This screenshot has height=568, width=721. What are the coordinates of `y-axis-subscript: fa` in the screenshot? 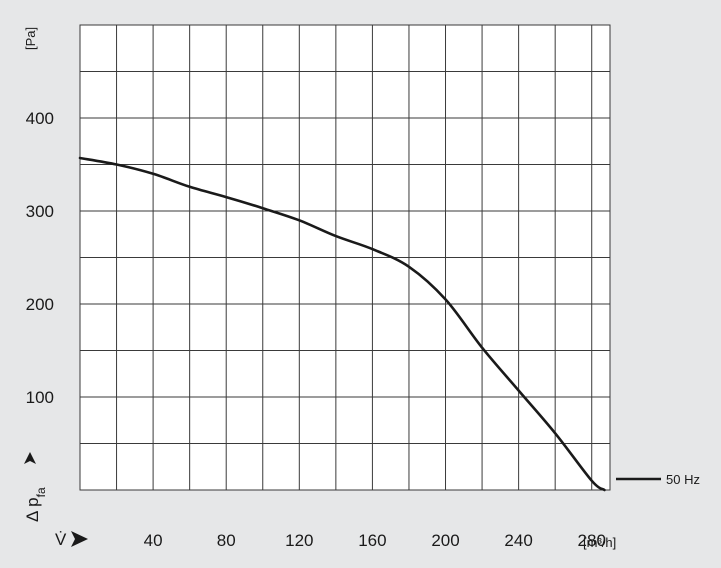 It's located at (41, 492).